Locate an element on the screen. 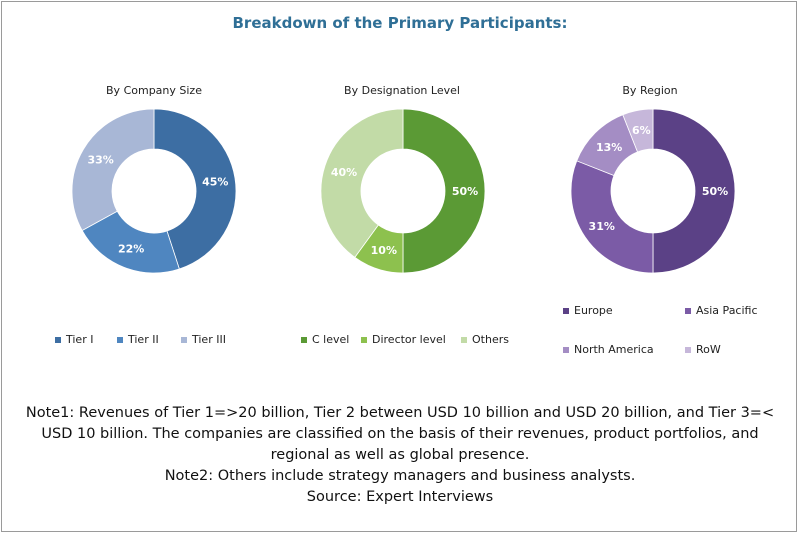 Image resolution: width=800 pixels, height=535 pixels. legend-item-c-level: C level is located at coordinates (325, 339).